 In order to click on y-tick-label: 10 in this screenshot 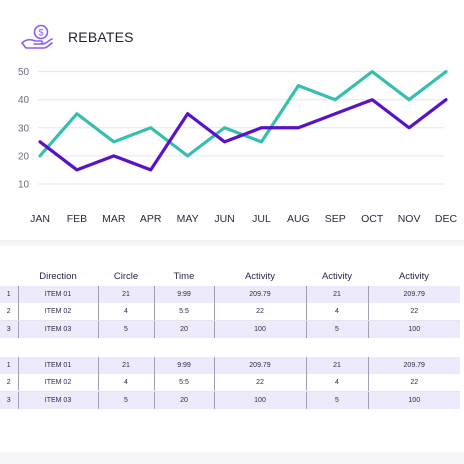, I will do `click(24, 184)`.